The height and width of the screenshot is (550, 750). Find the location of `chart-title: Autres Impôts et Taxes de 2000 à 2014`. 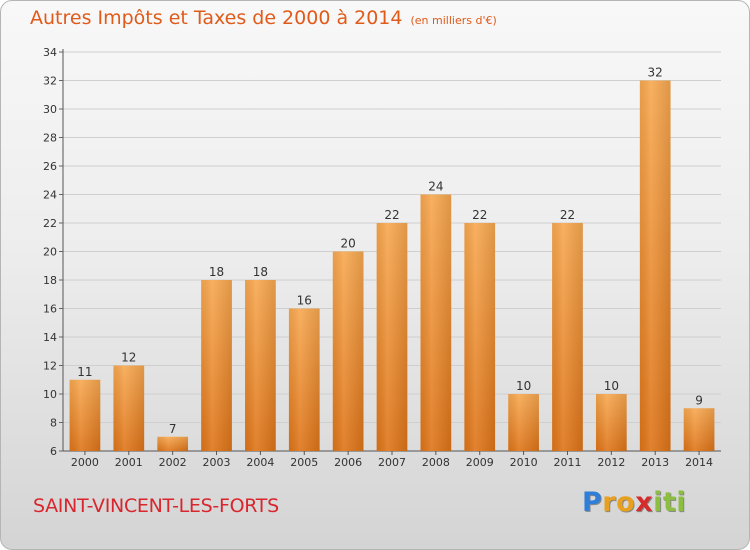

chart-title: Autres Impôts et Taxes de 2000 à 2014 is located at coordinates (216, 18).